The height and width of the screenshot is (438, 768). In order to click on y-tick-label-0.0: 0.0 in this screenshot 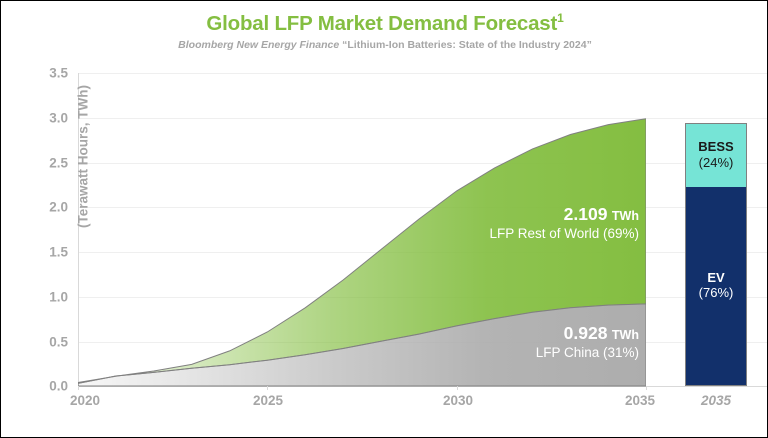, I will do `click(58, 386)`.